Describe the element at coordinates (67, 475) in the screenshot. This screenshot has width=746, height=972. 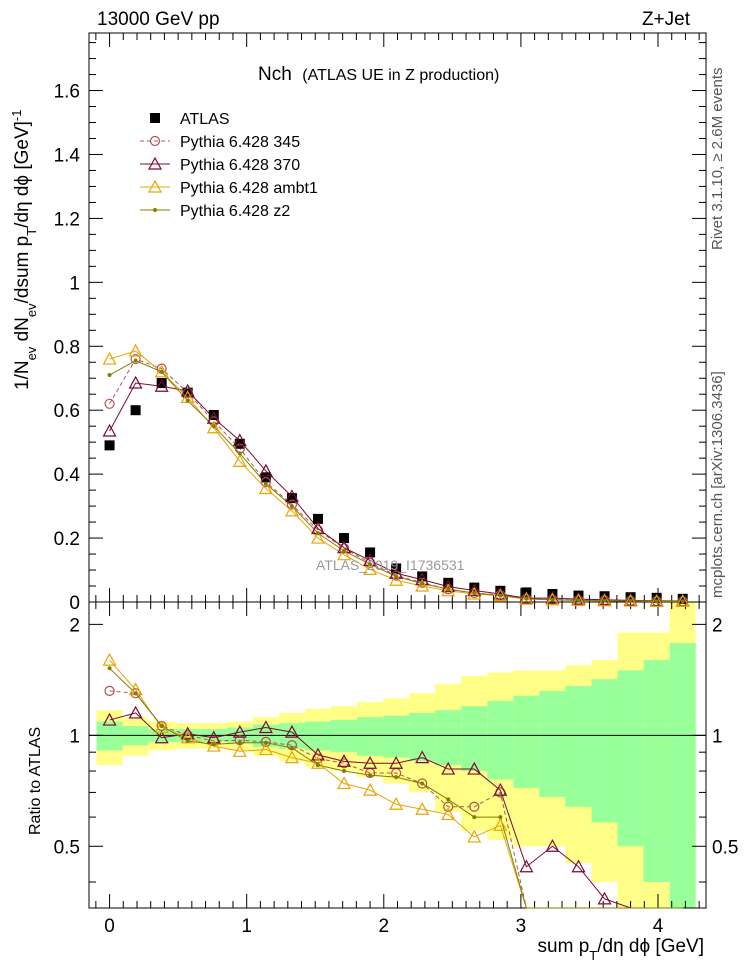
I see `y-tick-label: 0.4` at that location.